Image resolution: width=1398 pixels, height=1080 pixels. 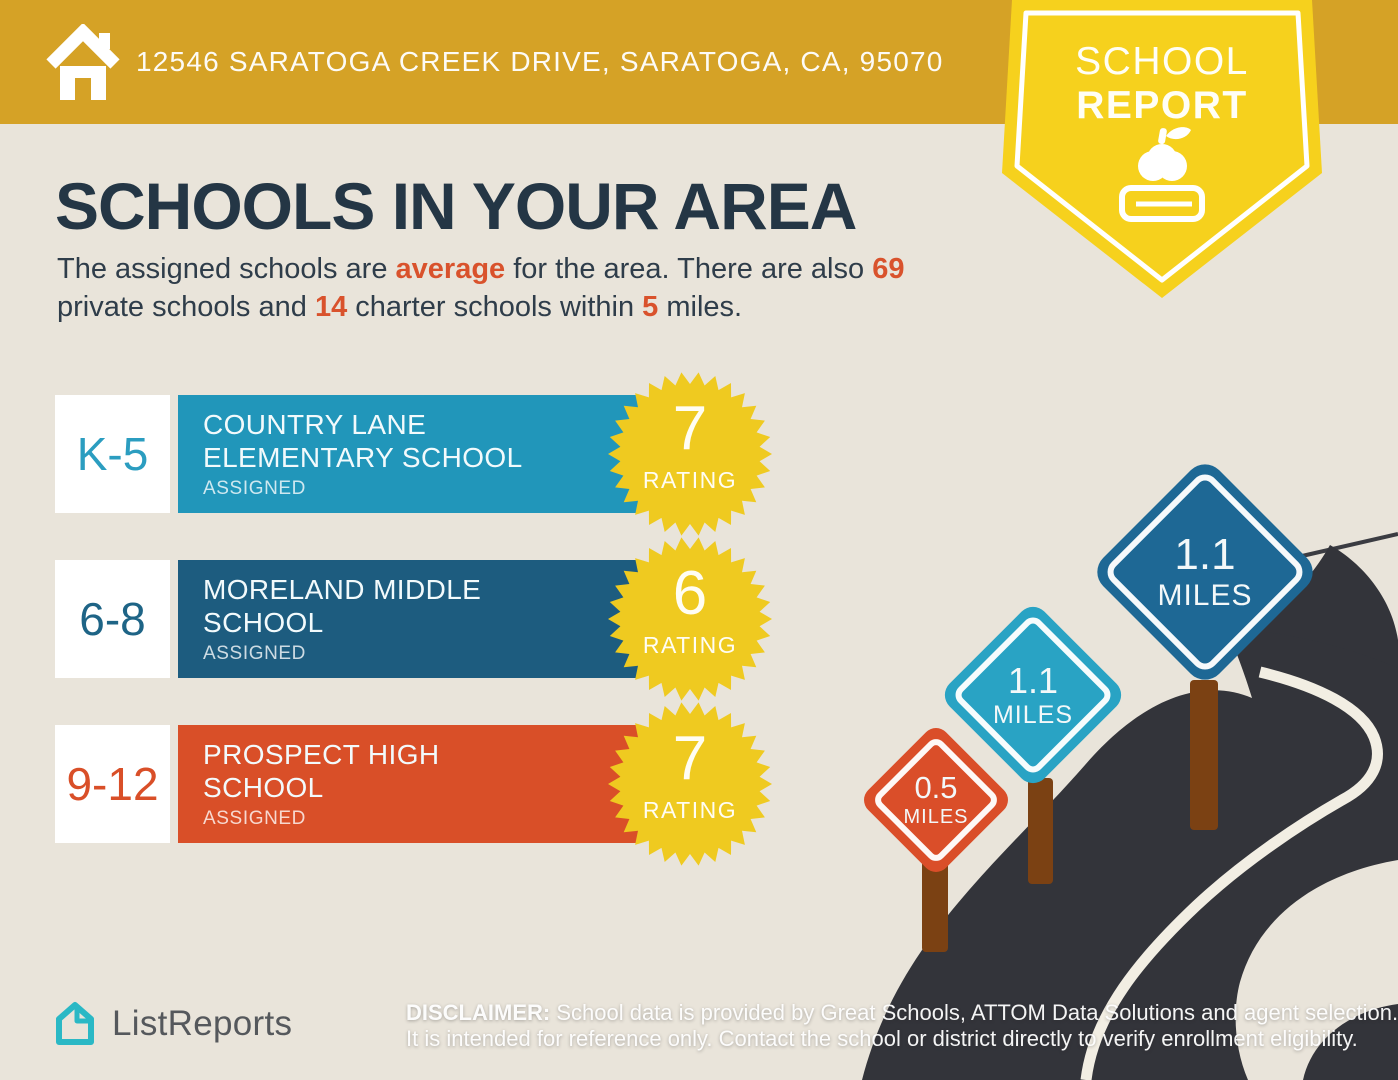 I want to click on school-name-line1: PROSPECT HIGH, so click(x=321, y=754).